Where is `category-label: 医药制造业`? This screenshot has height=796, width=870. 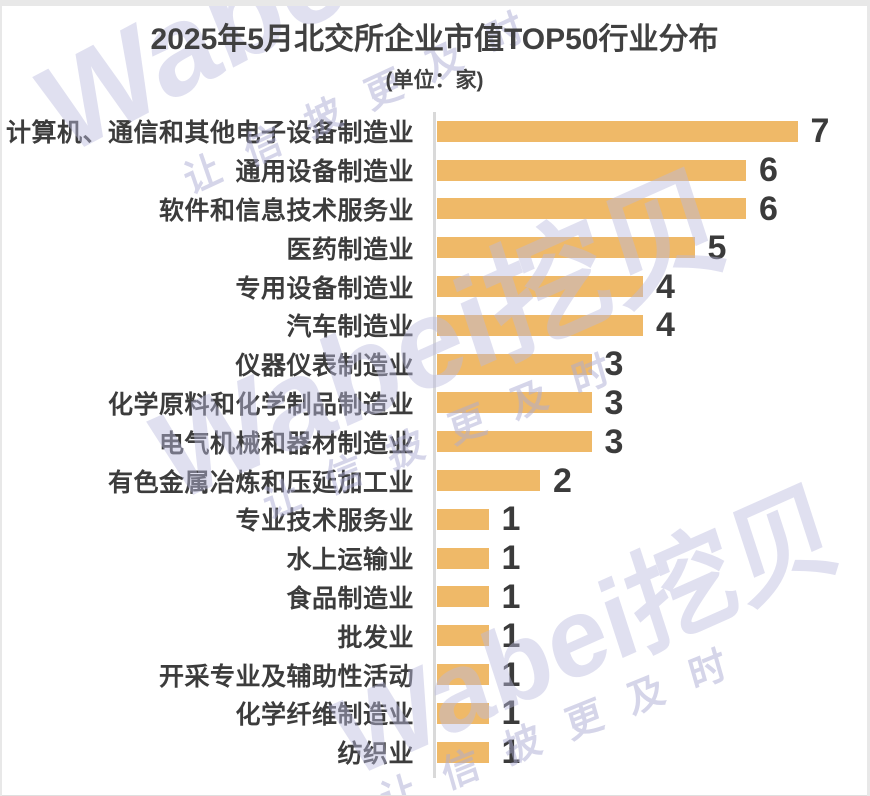
category-label: 医药制造业 is located at coordinates (350, 249).